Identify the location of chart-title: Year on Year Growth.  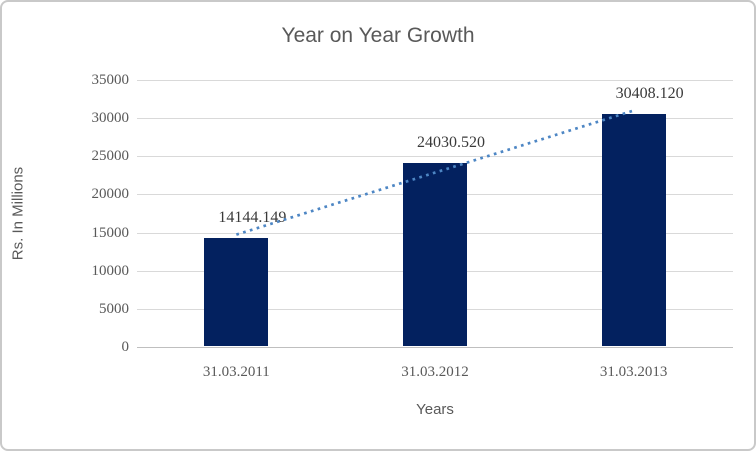
(378, 35).